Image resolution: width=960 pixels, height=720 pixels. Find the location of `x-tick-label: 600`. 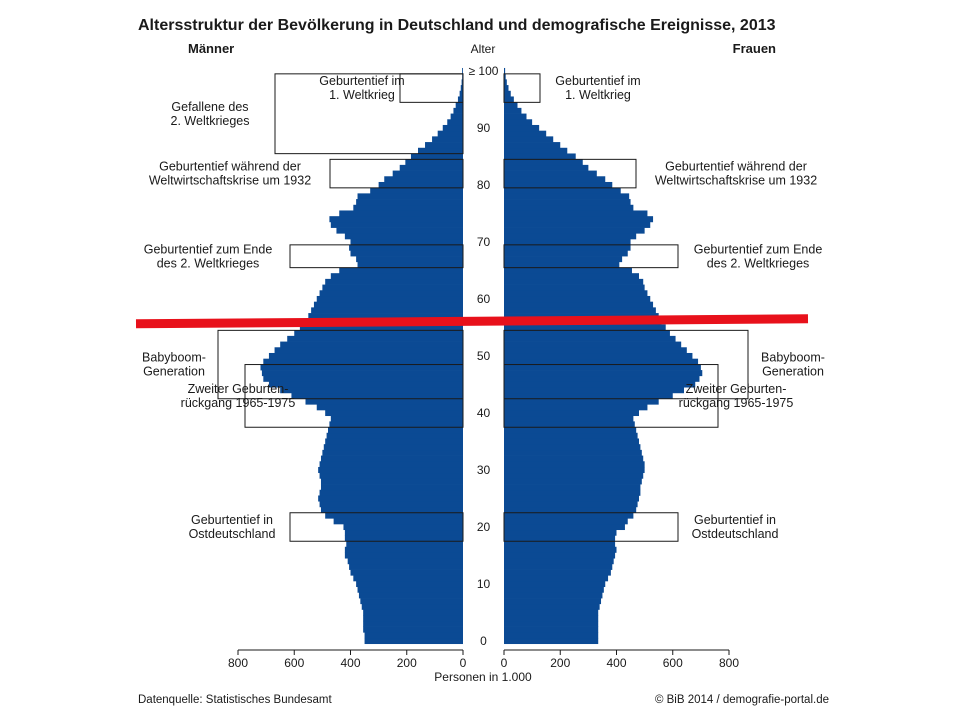

x-tick-label: 600 is located at coordinates (294, 663).